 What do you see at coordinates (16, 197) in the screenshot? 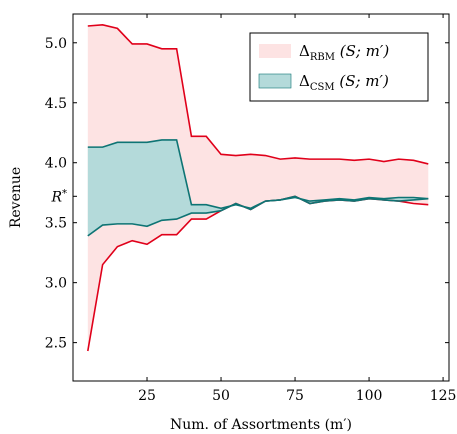
I see `y-axis-label: Revenue` at bounding box center [16, 197].